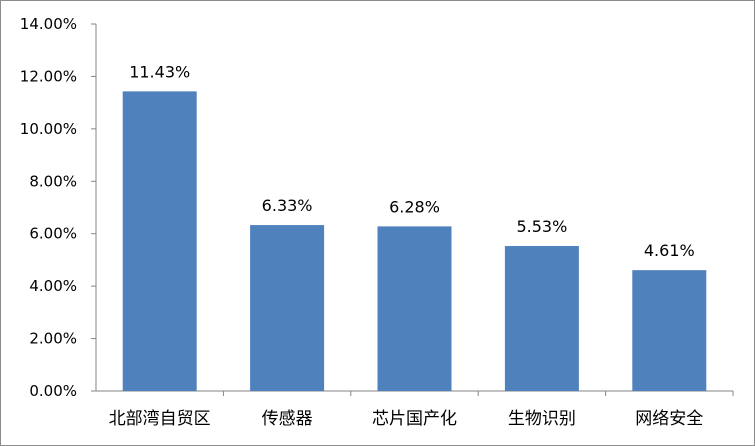  I want to click on bar-data-label: 6.33%, so click(287, 205).